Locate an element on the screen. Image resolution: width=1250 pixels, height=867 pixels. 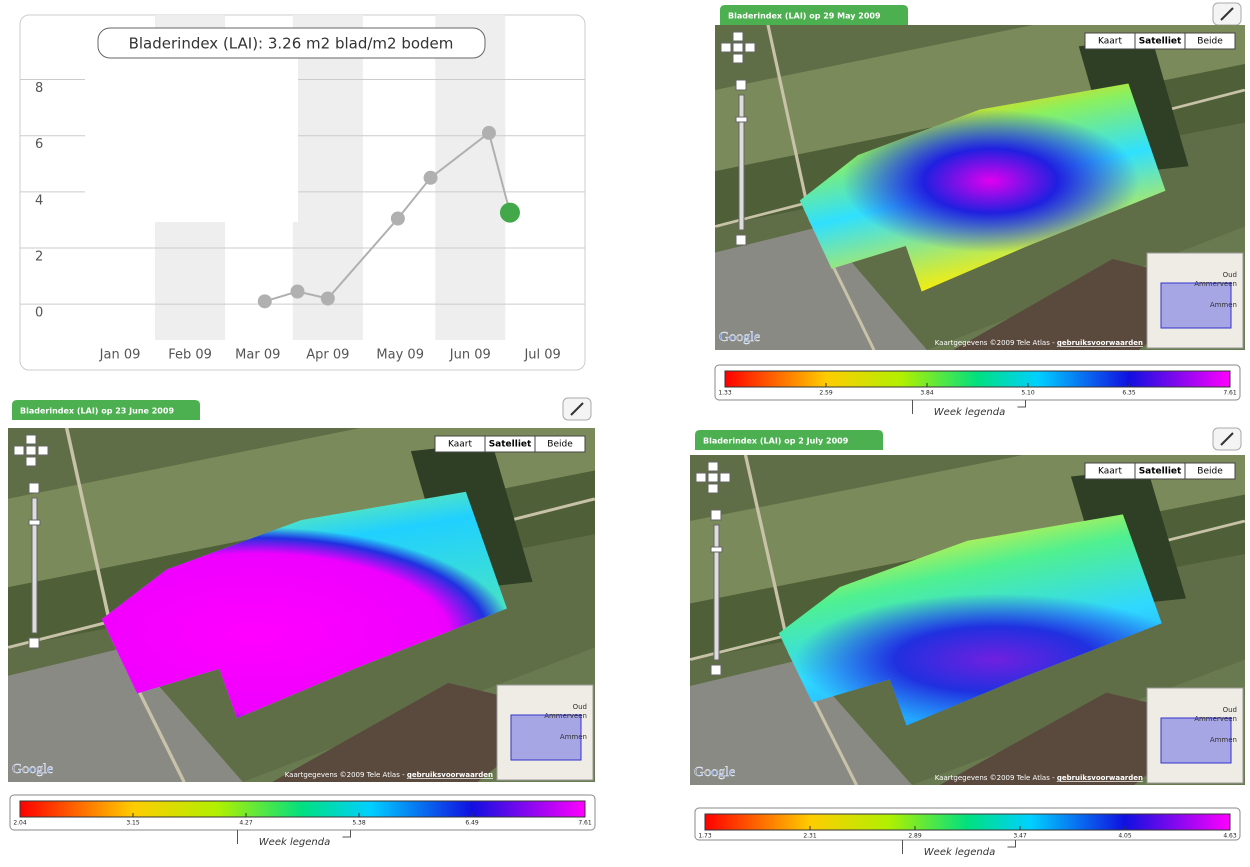
x-tick-label: Jun 09 is located at coordinates (470, 355).